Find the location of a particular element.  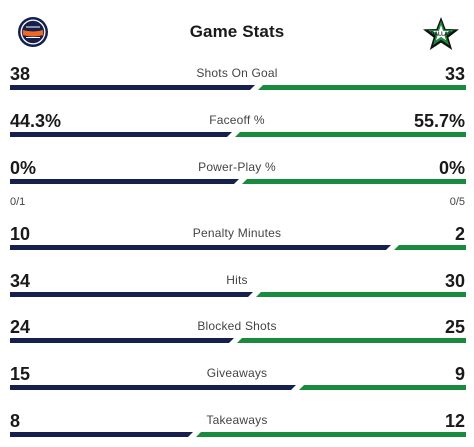

away-stat-value: 12 is located at coordinates (454, 421).